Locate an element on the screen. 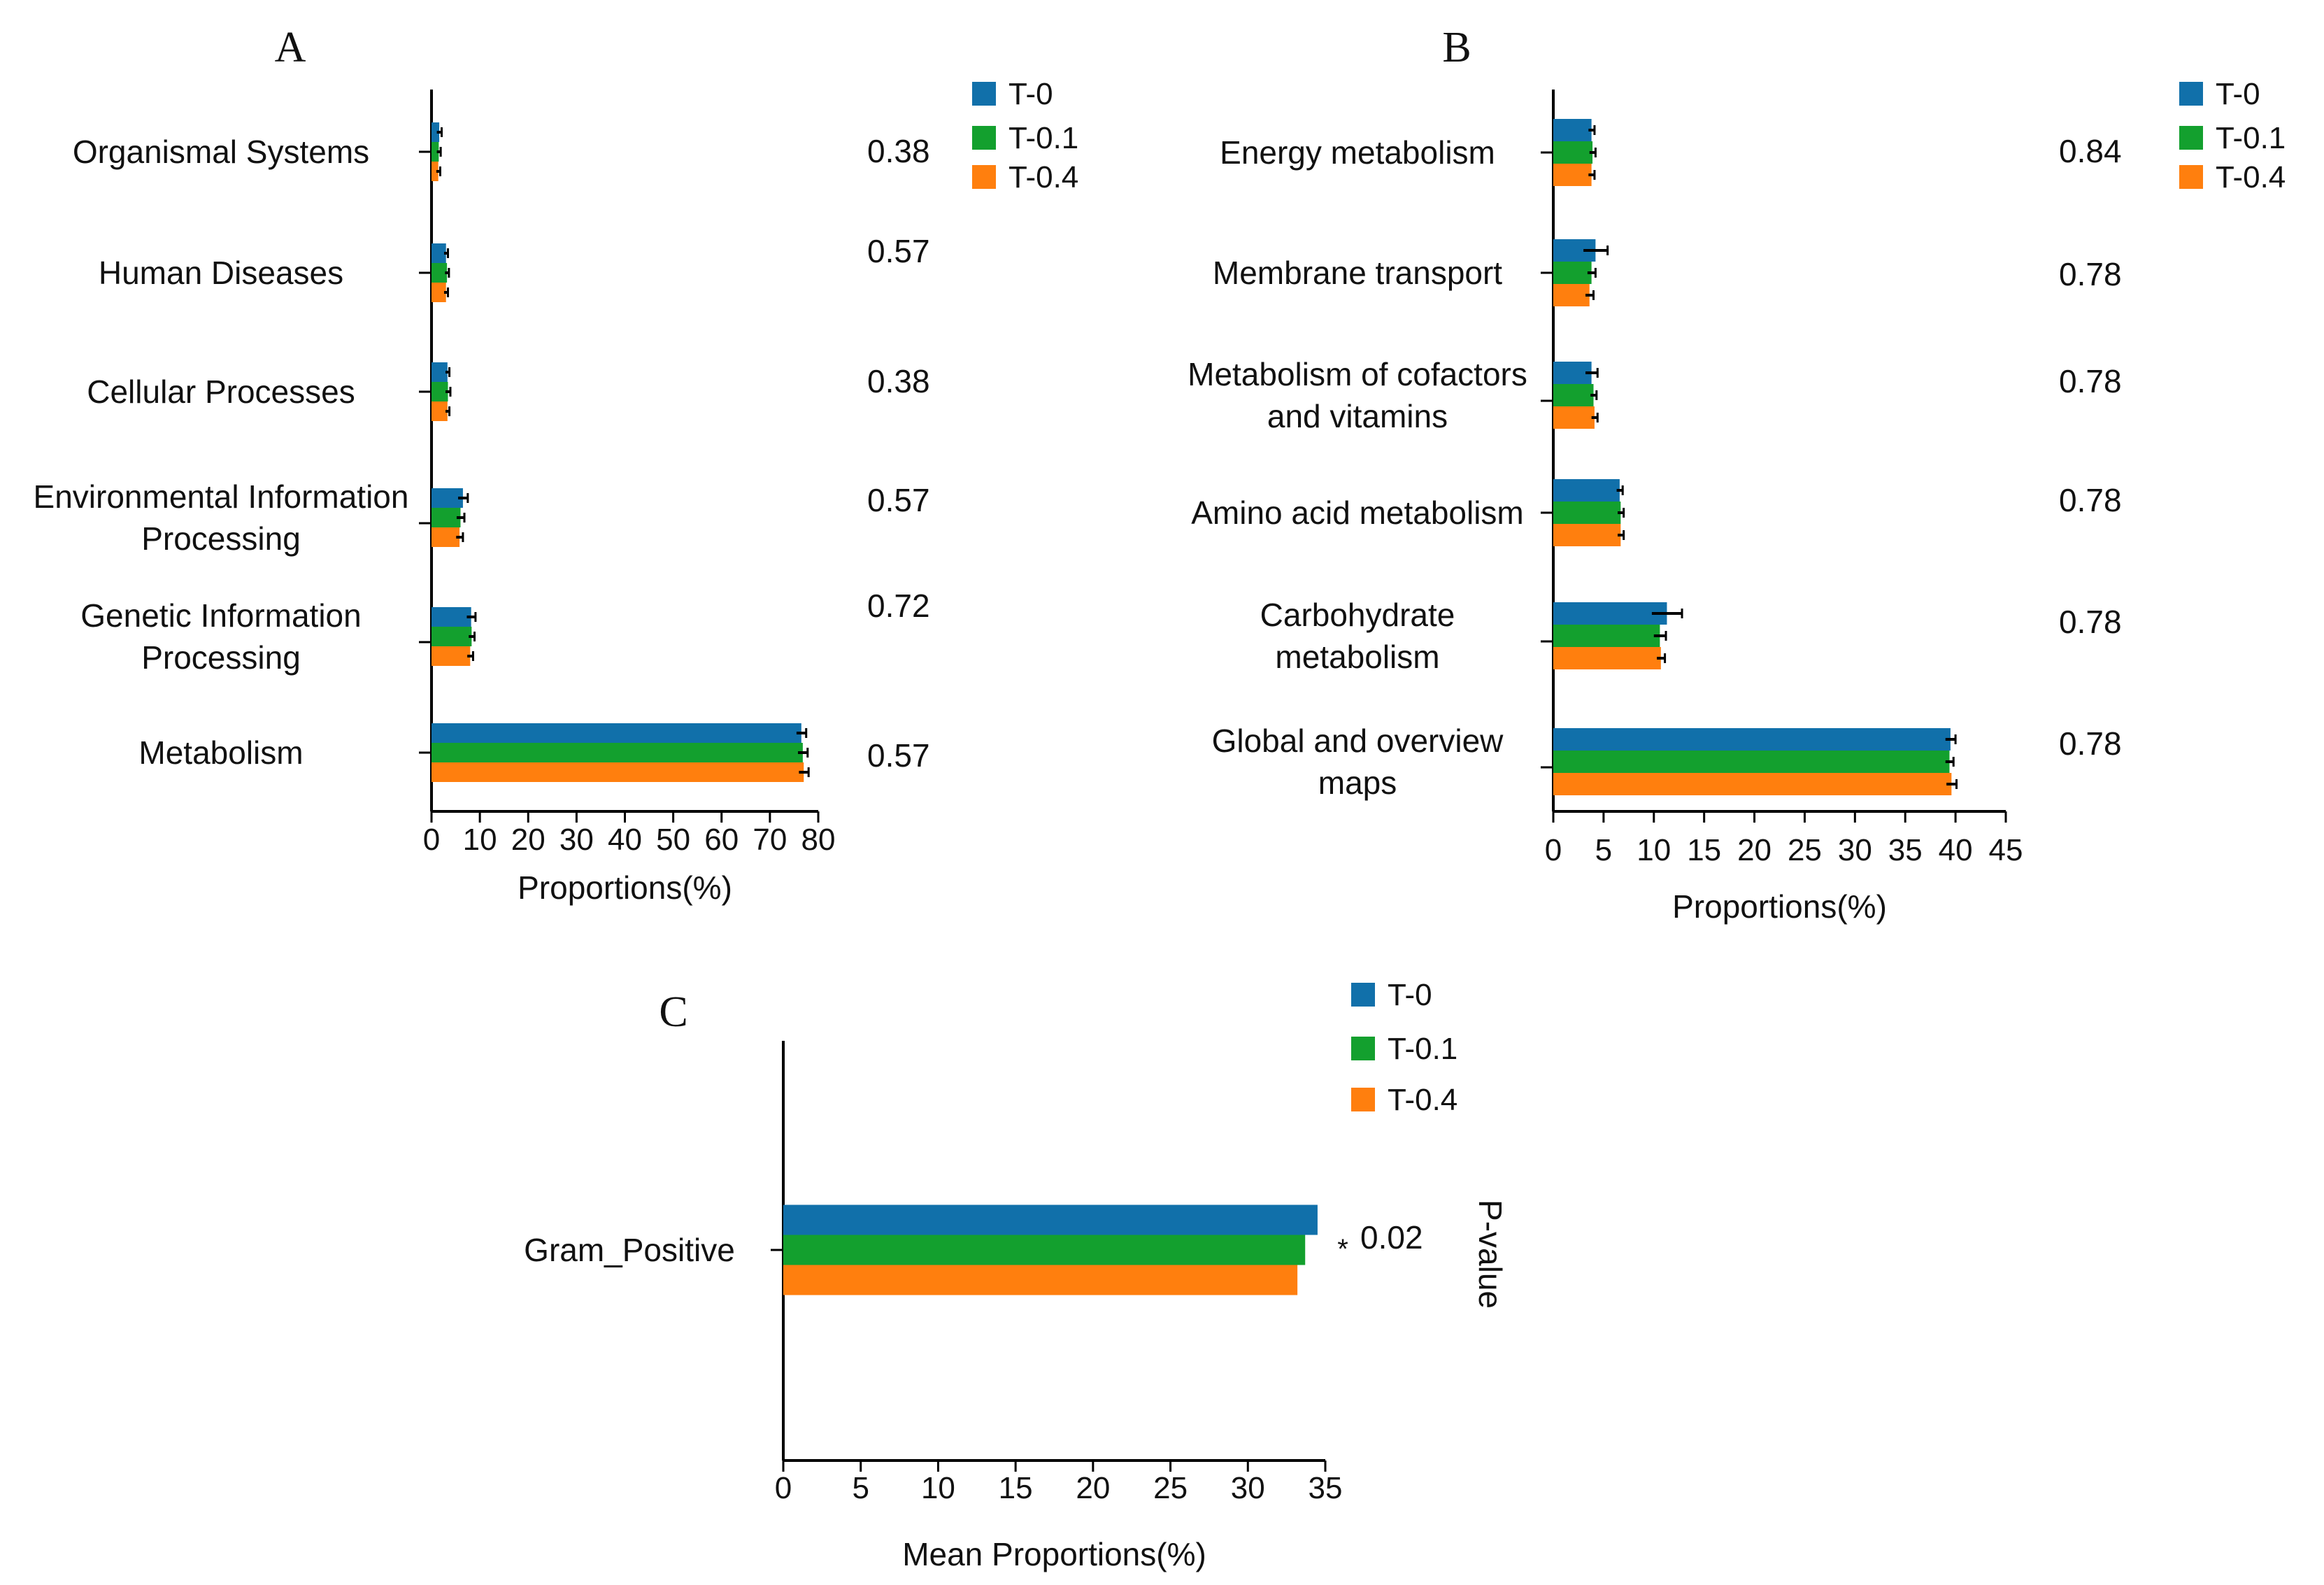 This screenshot has height=1585, width=2324. category-label: Organismal Systems is located at coordinates (221, 152).